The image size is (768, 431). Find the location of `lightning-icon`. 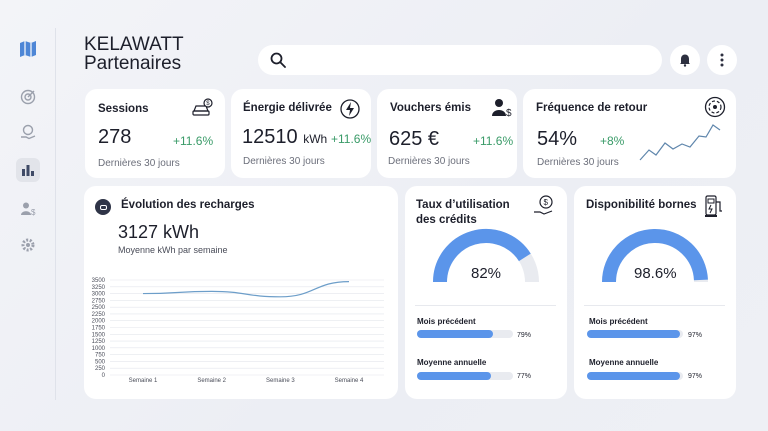

lightning-icon is located at coordinates (350, 109).